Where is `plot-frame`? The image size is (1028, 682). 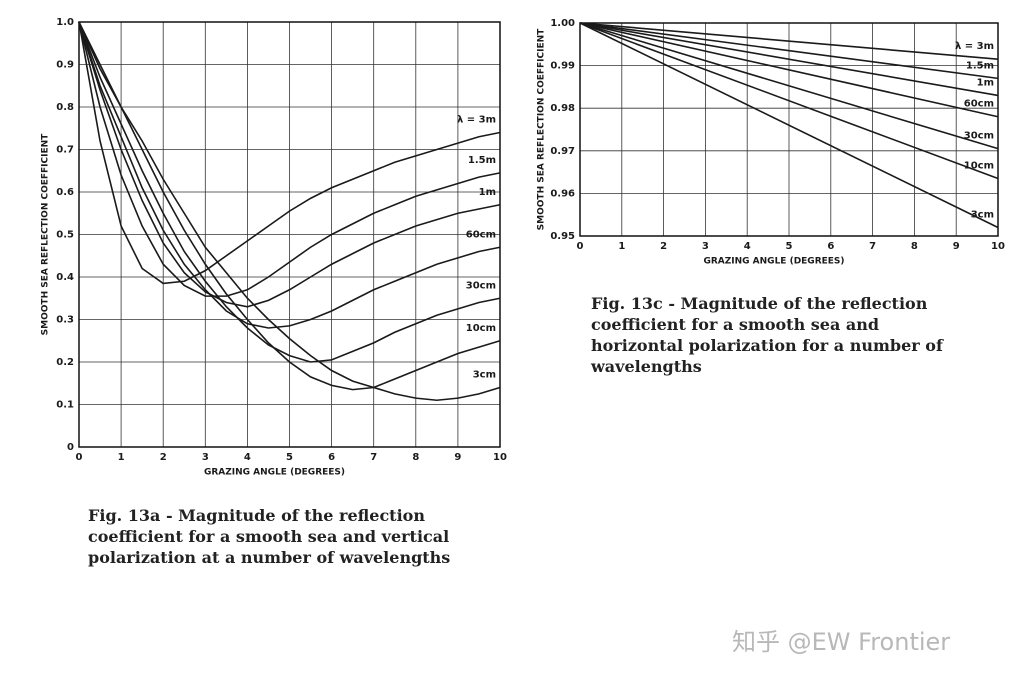
plot-frame is located at coordinates (789, 129).